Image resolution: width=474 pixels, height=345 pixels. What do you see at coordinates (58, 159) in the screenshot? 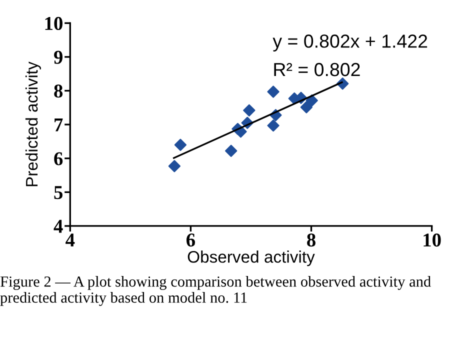
I see `y-tick-label: 6` at bounding box center [58, 159].